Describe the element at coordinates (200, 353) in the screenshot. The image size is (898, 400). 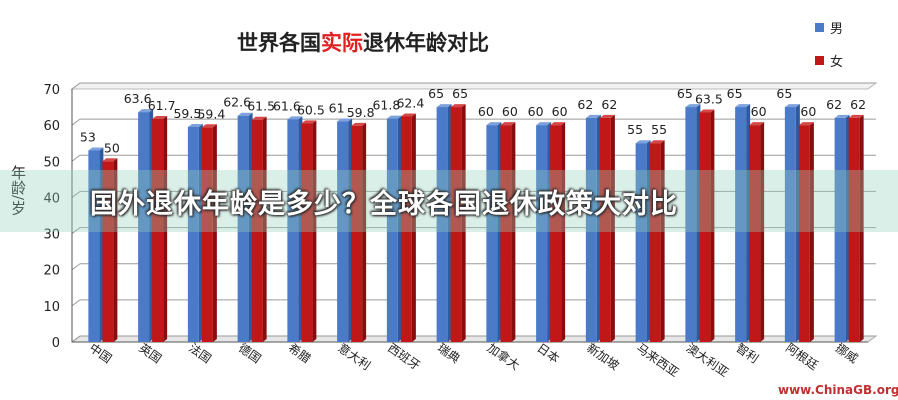
I see `x-category-label: 法国` at that location.